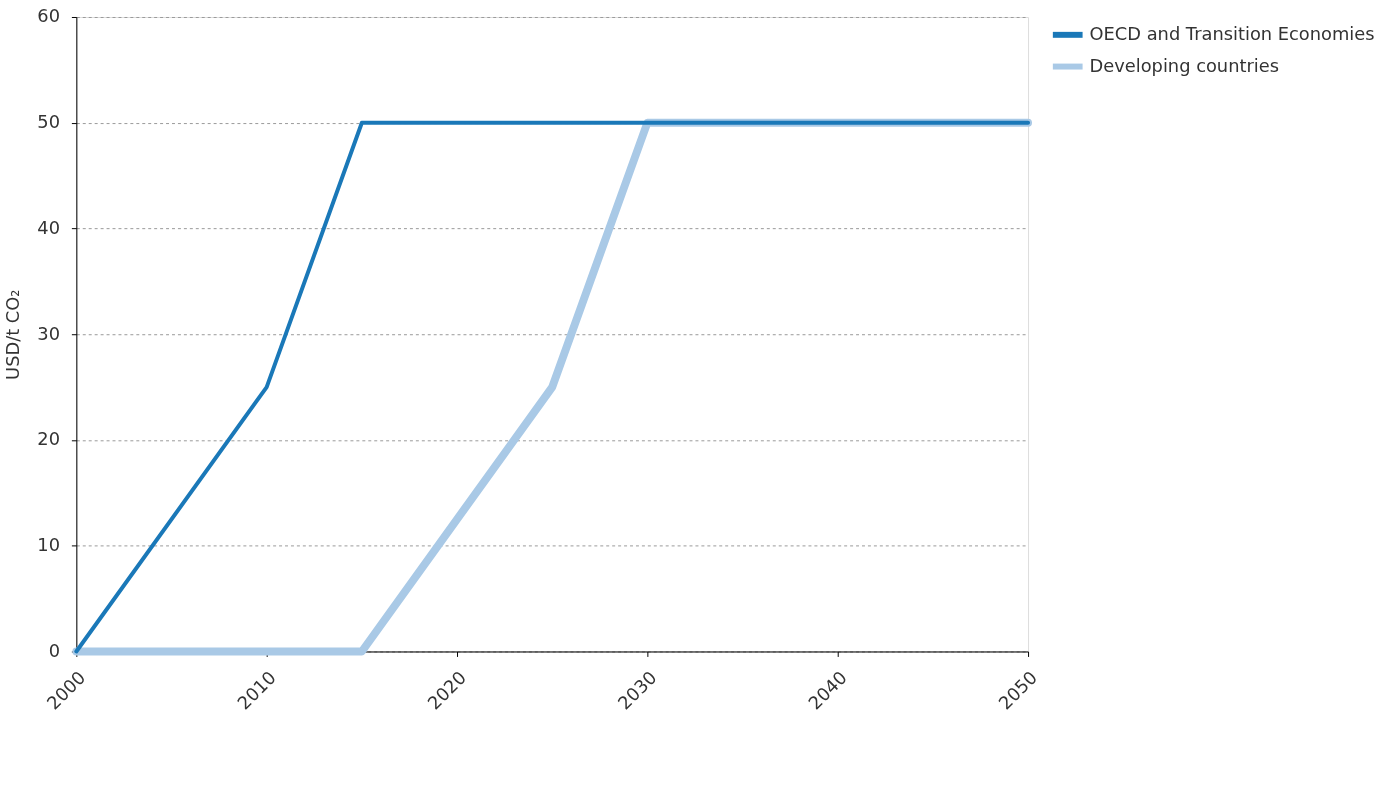 Image resolution: width=1380 pixels, height=806 pixels. I want to click on legend-label: OECD and Transition Economies, so click(1232, 33).